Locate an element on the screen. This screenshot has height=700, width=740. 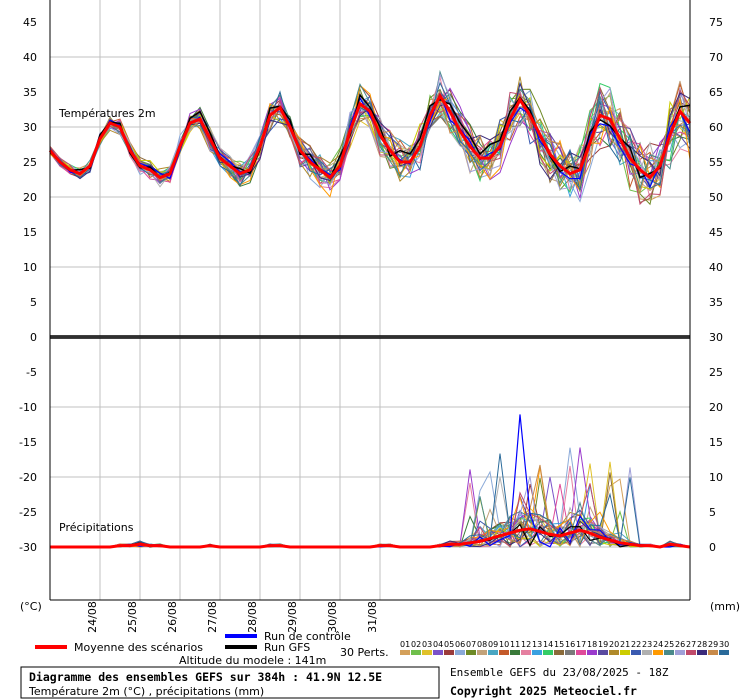
legend-pert-number: 30 is located at coordinates (724, 644).